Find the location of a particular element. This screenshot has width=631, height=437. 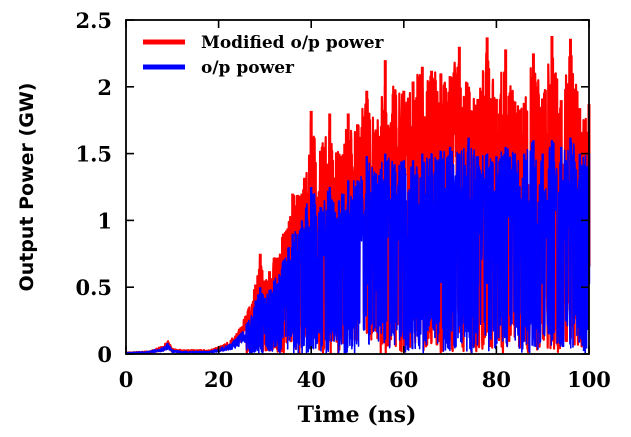

legend: Modified o/p power o/p power is located at coordinates (264, 55).